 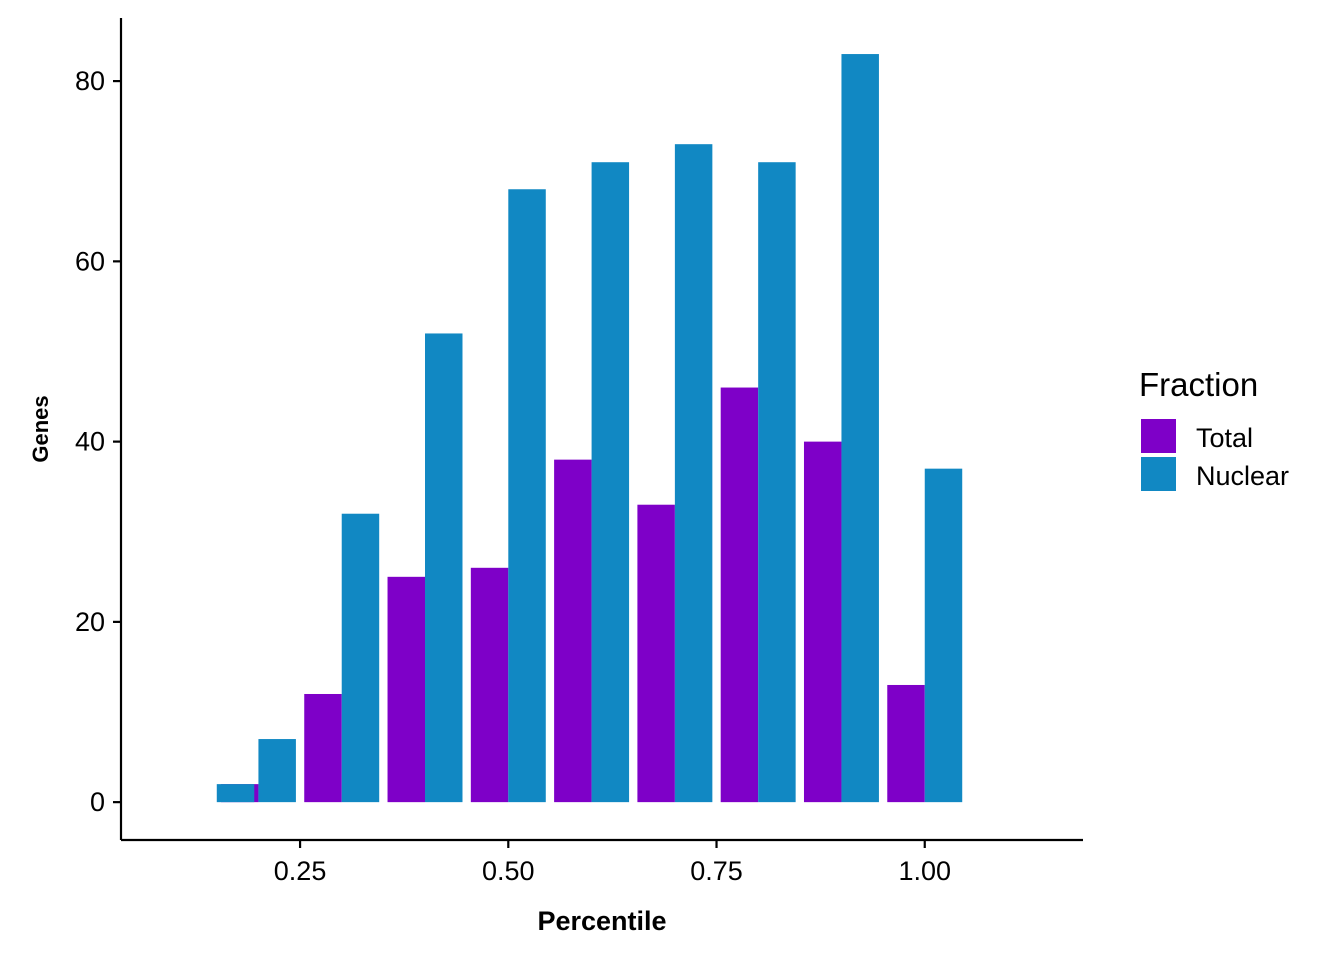 I want to click on x-tick-label: 0.50, so click(x=508, y=871).